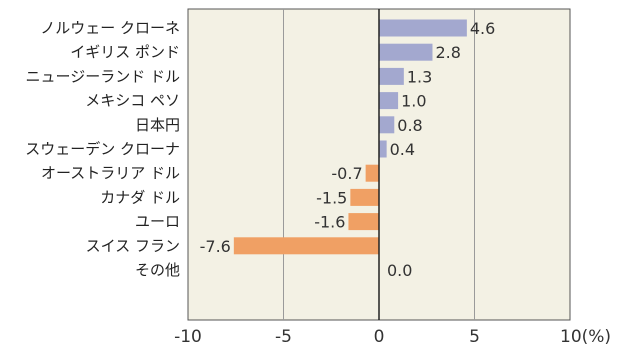  Describe the element at coordinates (379, 337) in the screenshot. I see `x-tick-label: 0` at that location.